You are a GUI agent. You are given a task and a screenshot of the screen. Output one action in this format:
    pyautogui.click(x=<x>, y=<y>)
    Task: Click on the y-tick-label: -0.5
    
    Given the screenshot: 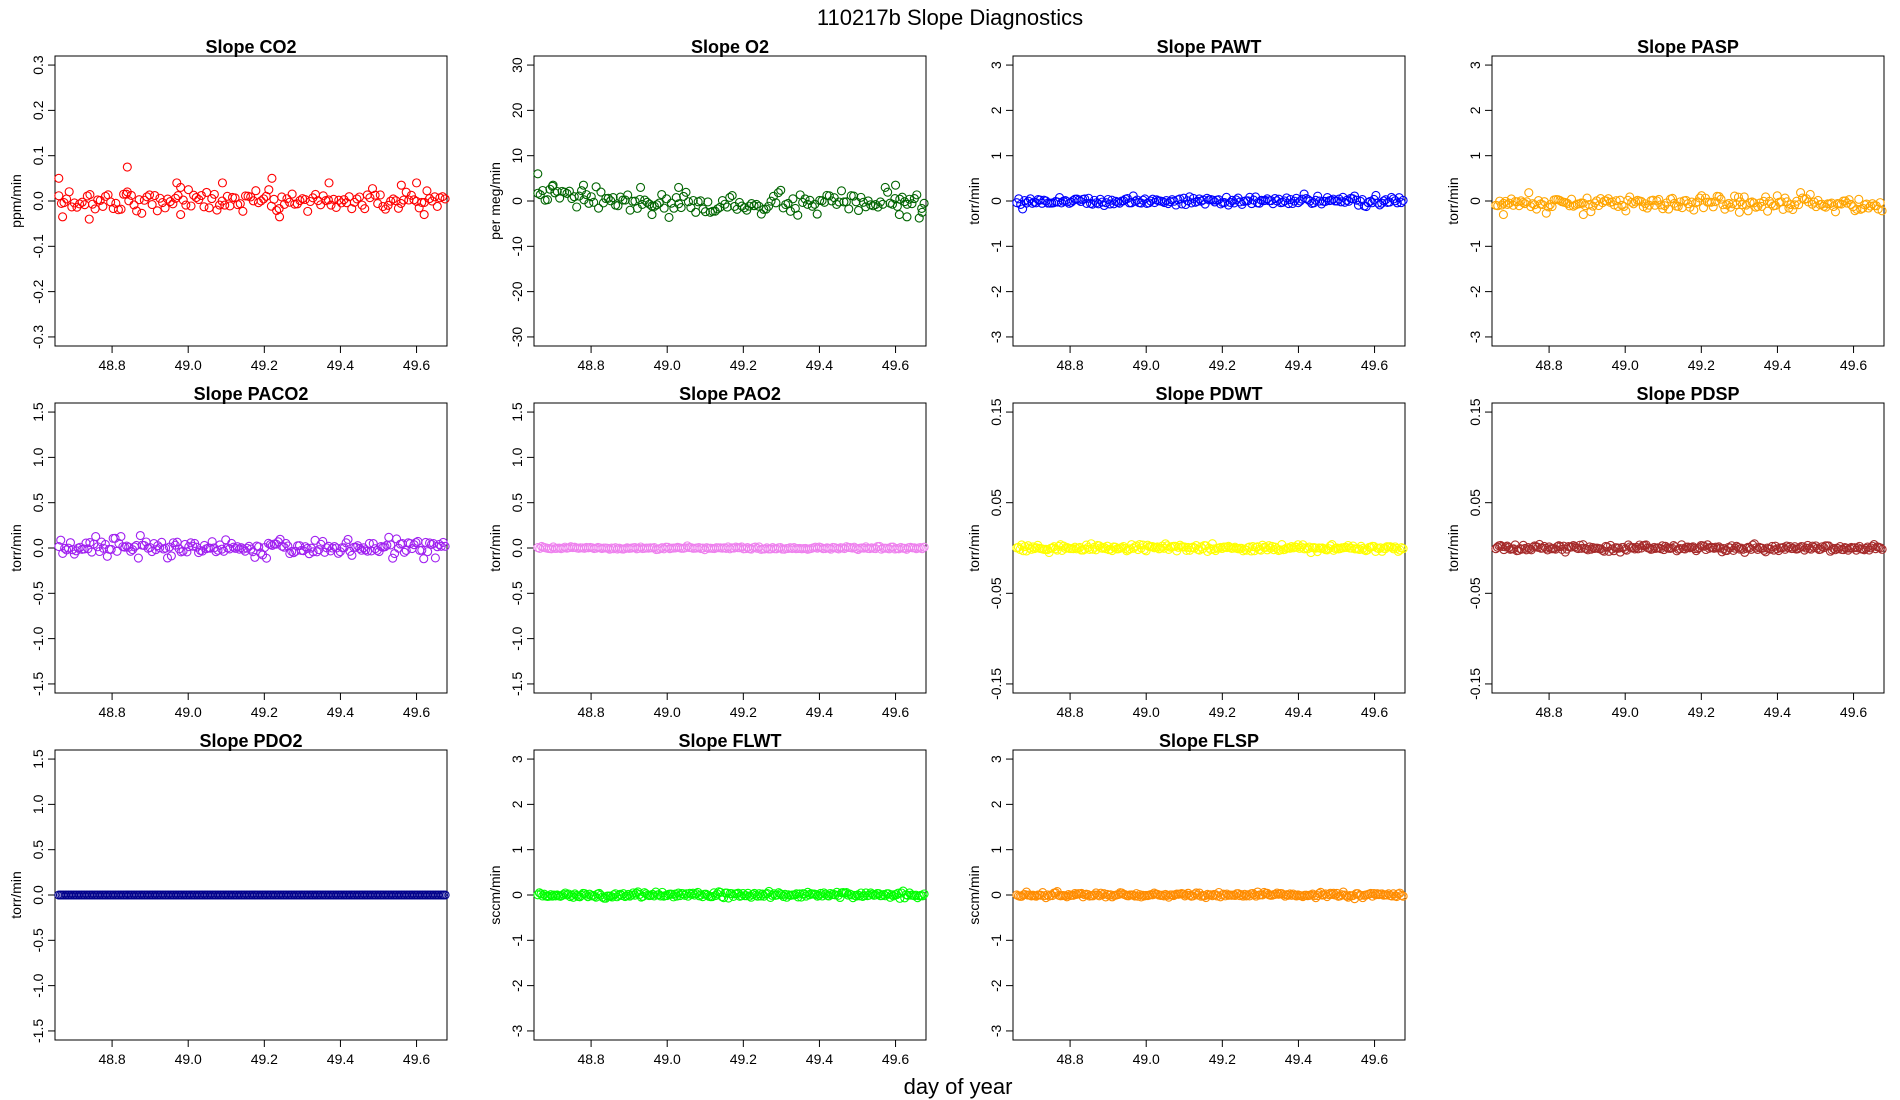 What is the action you would take?
    pyautogui.click(x=38, y=593)
    